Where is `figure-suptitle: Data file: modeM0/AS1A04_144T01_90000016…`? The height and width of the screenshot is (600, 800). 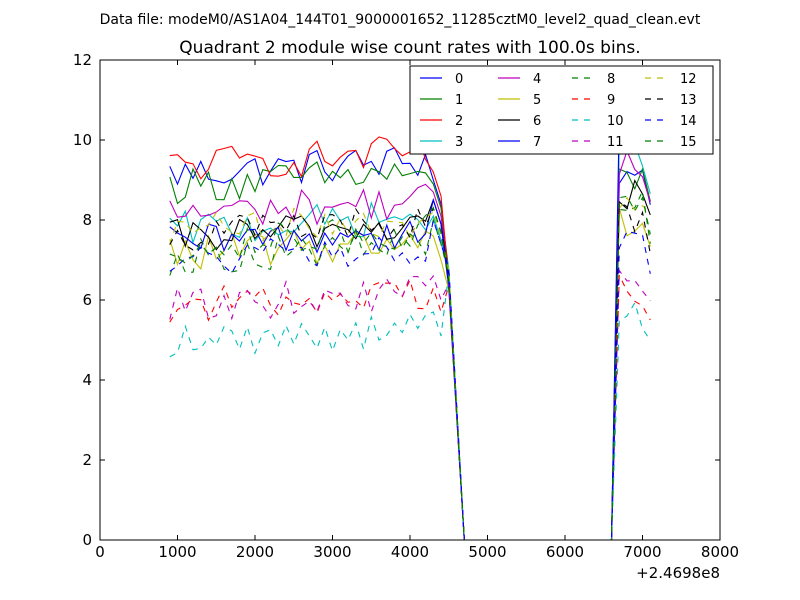 figure-suptitle: Data file: modeM0/AS1A04_144T01_90000016… is located at coordinates (400, 20).